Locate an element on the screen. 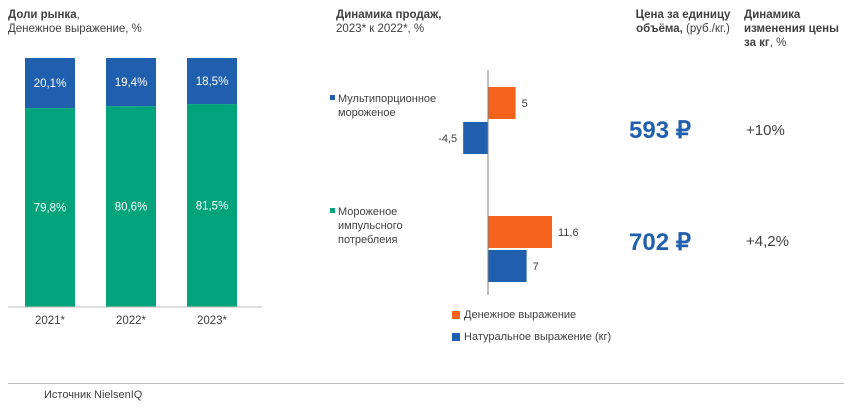 This screenshot has height=410, width=852. legend-label-money: Денежное выражение is located at coordinates (520, 315).